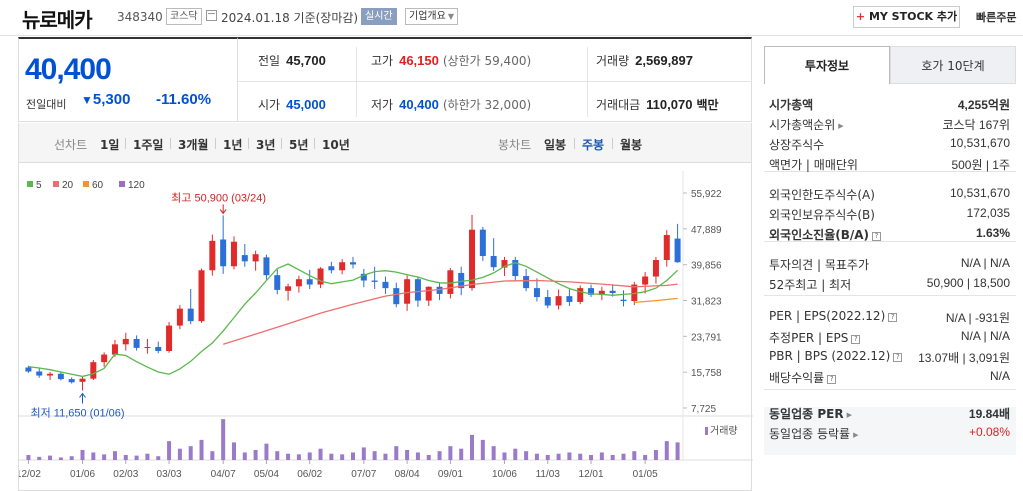 This screenshot has height=491, width=1023. I want to click on tab-hoga-10: 호가 10단계, so click(953, 65).